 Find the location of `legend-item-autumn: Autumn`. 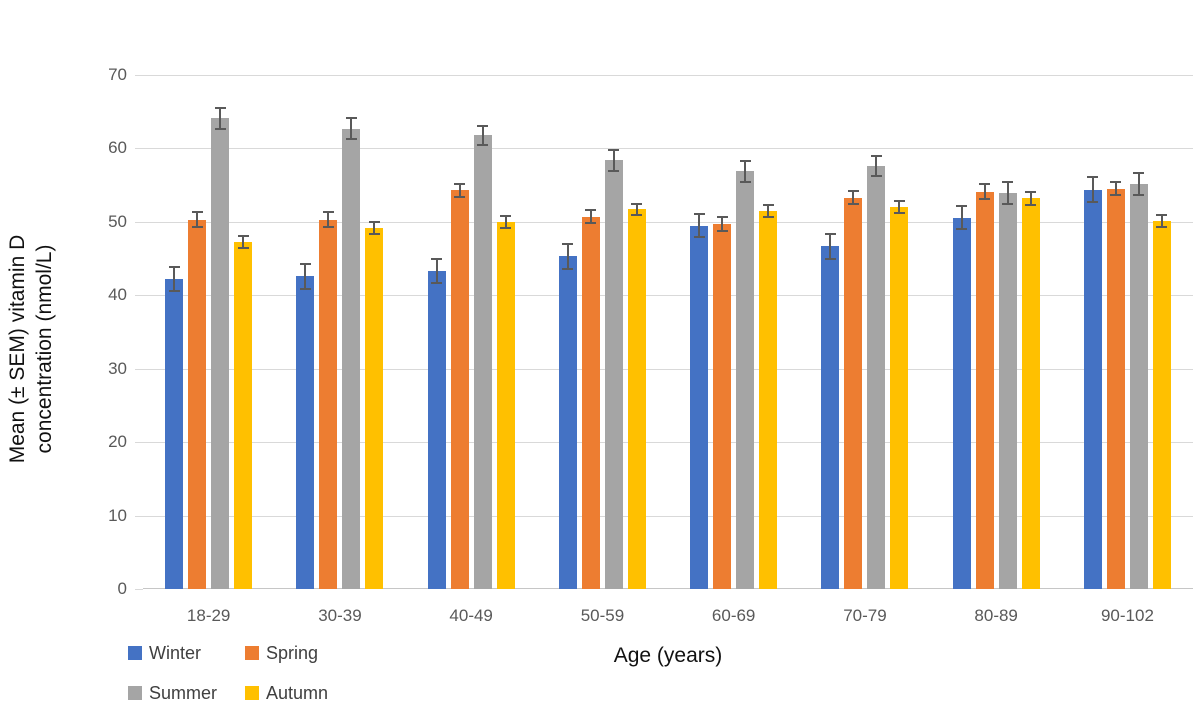

legend-item-autumn: Autumn is located at coordinates (303, 693).